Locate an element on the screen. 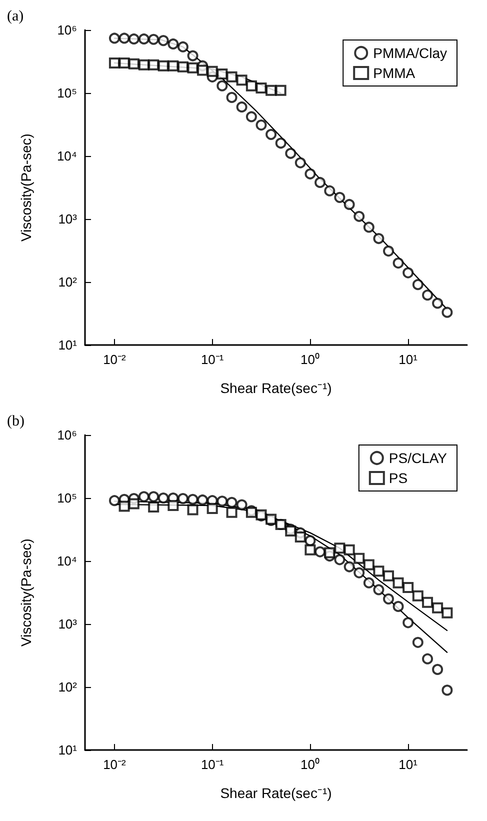 Image resolution: width=487 pixels, height=821 pixels. chart-title: (b) is located at coordinates (15, 422).